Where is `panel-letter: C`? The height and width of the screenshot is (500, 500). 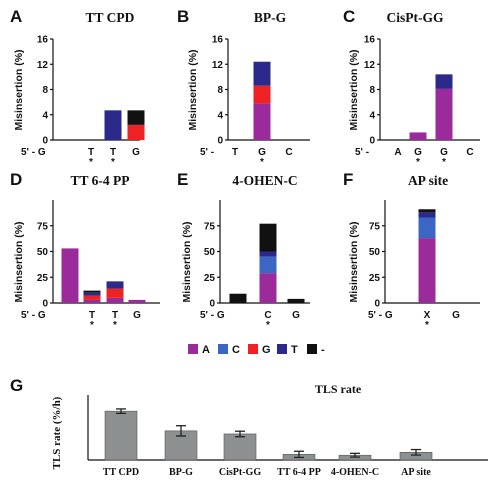
panel-letter: C is located at coordinates (349, 16).